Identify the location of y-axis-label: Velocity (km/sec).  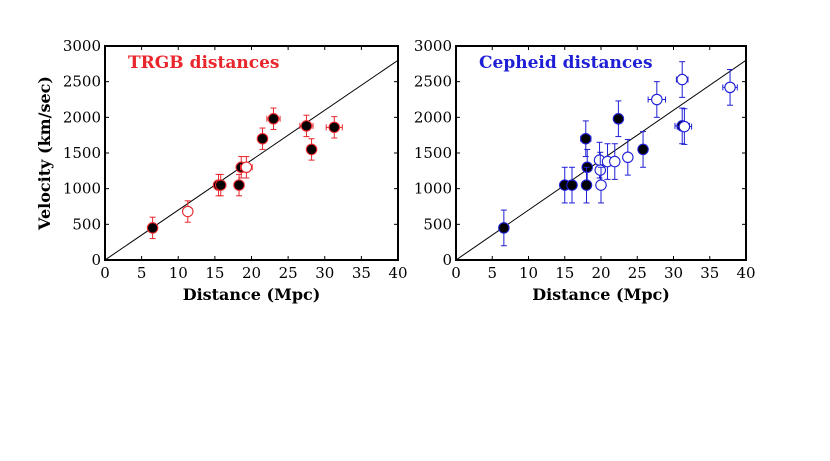
(44, 153).